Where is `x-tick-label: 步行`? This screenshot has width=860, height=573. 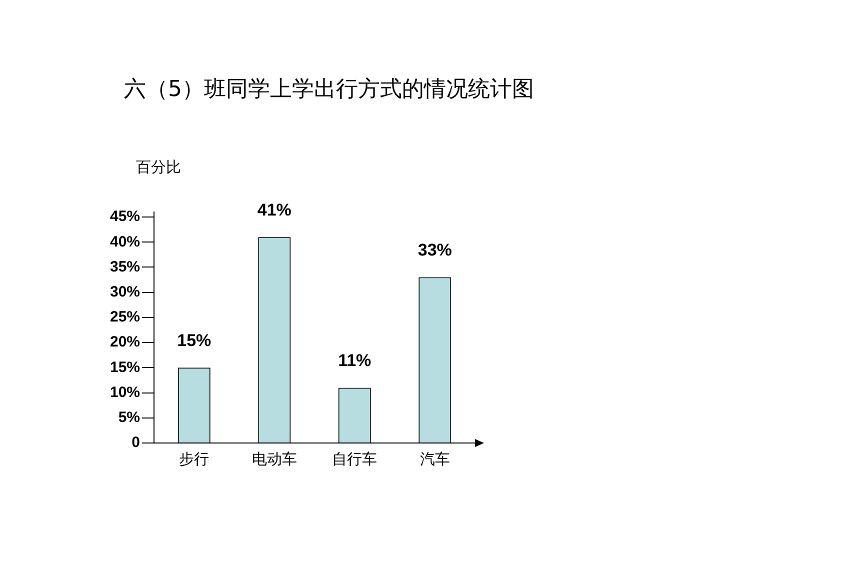 x-tick-label: 步行 is located at coordinates (194, 459).